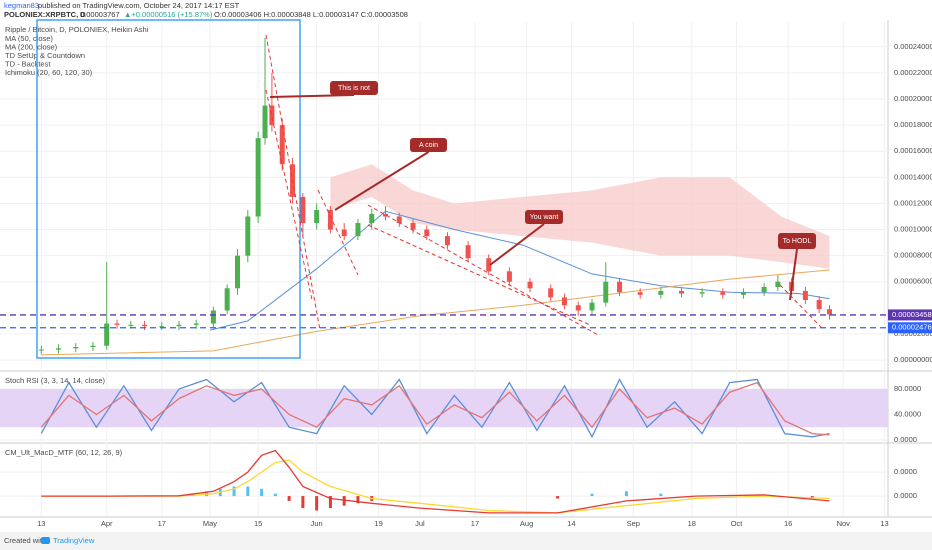  Describe the element at coordinates (797, 241) in the screenshot. I see `callout-text: To HODL` at that location.